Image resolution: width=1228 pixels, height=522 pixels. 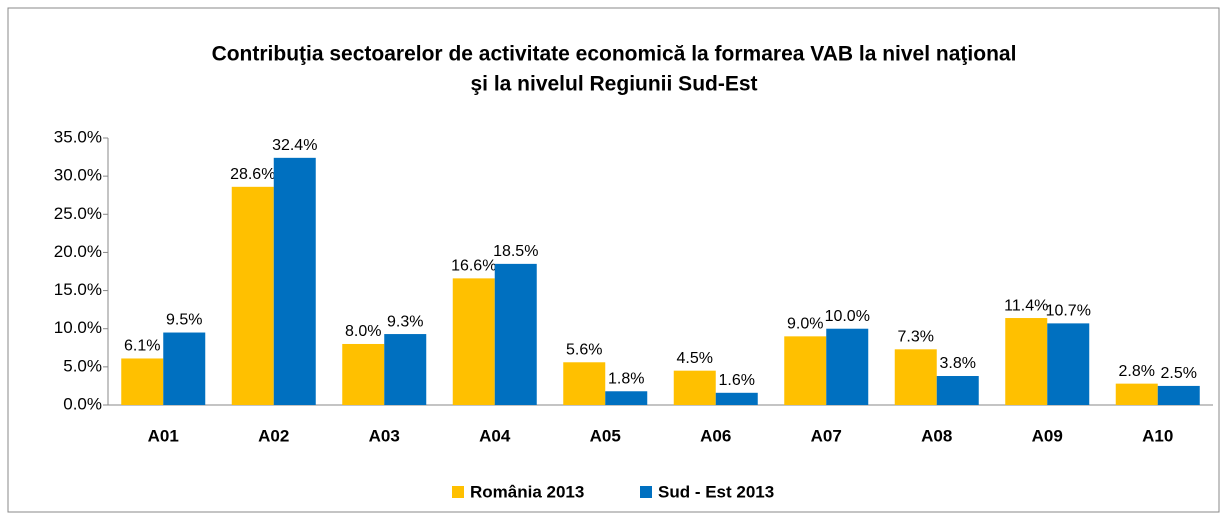 I want to click on value-label: 10.0%, so click(x=847, y=316).